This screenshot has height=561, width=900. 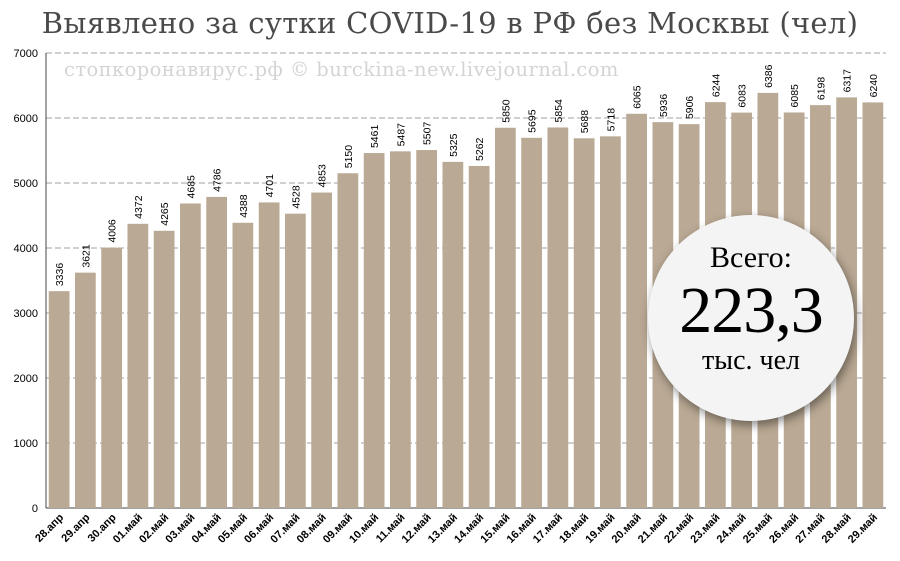 I want to click on data-label: 6085, so click(x=795, y=96).